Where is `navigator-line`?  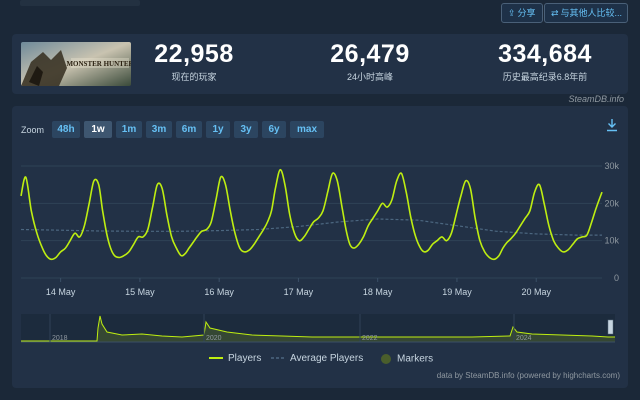 navigator-line is located at coordinates (318, 328).